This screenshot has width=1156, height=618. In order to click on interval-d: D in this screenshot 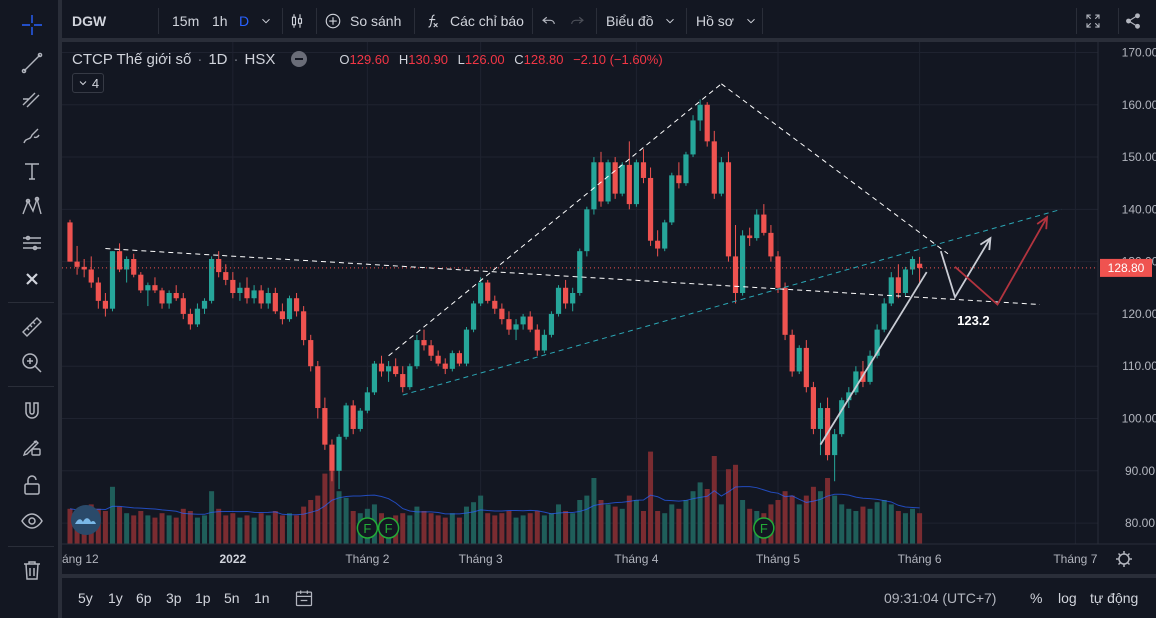, I will do `click(244, 21)`.